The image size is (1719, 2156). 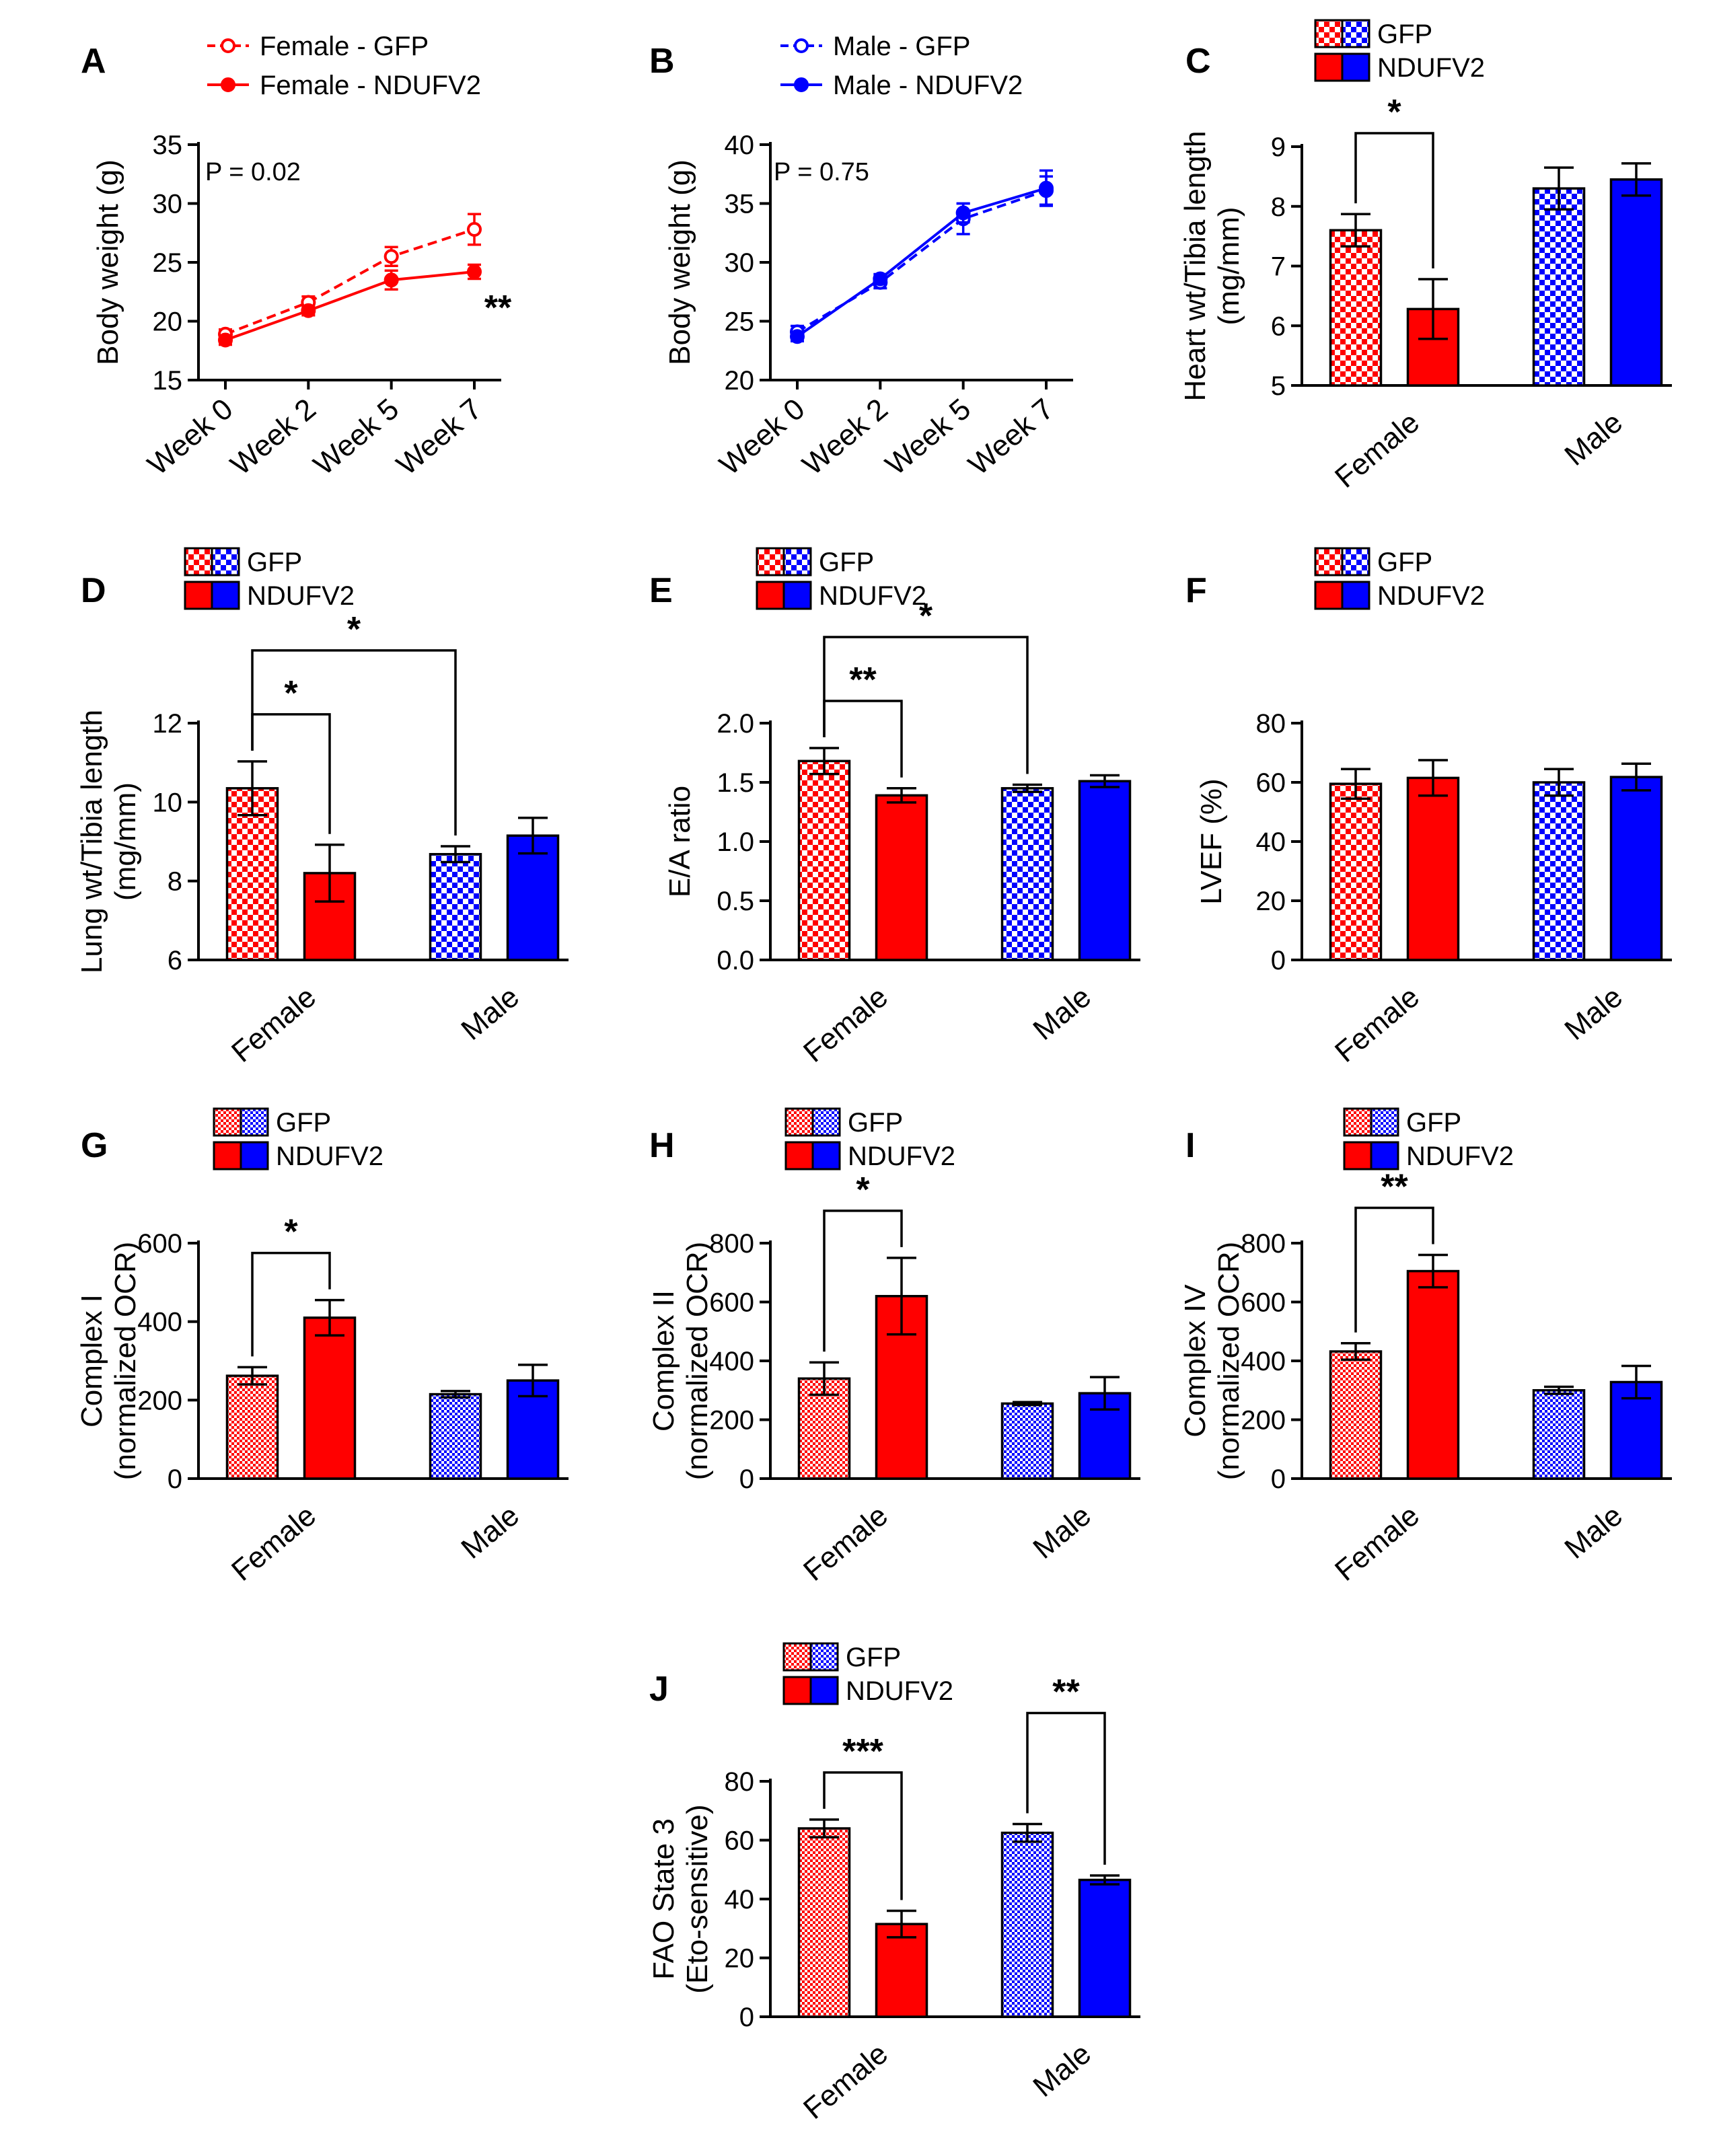 What do you see at coordinates (190, 437) in the screenshot?
I see `x-tick-label: Week 0` at bounding box center [190, 437].